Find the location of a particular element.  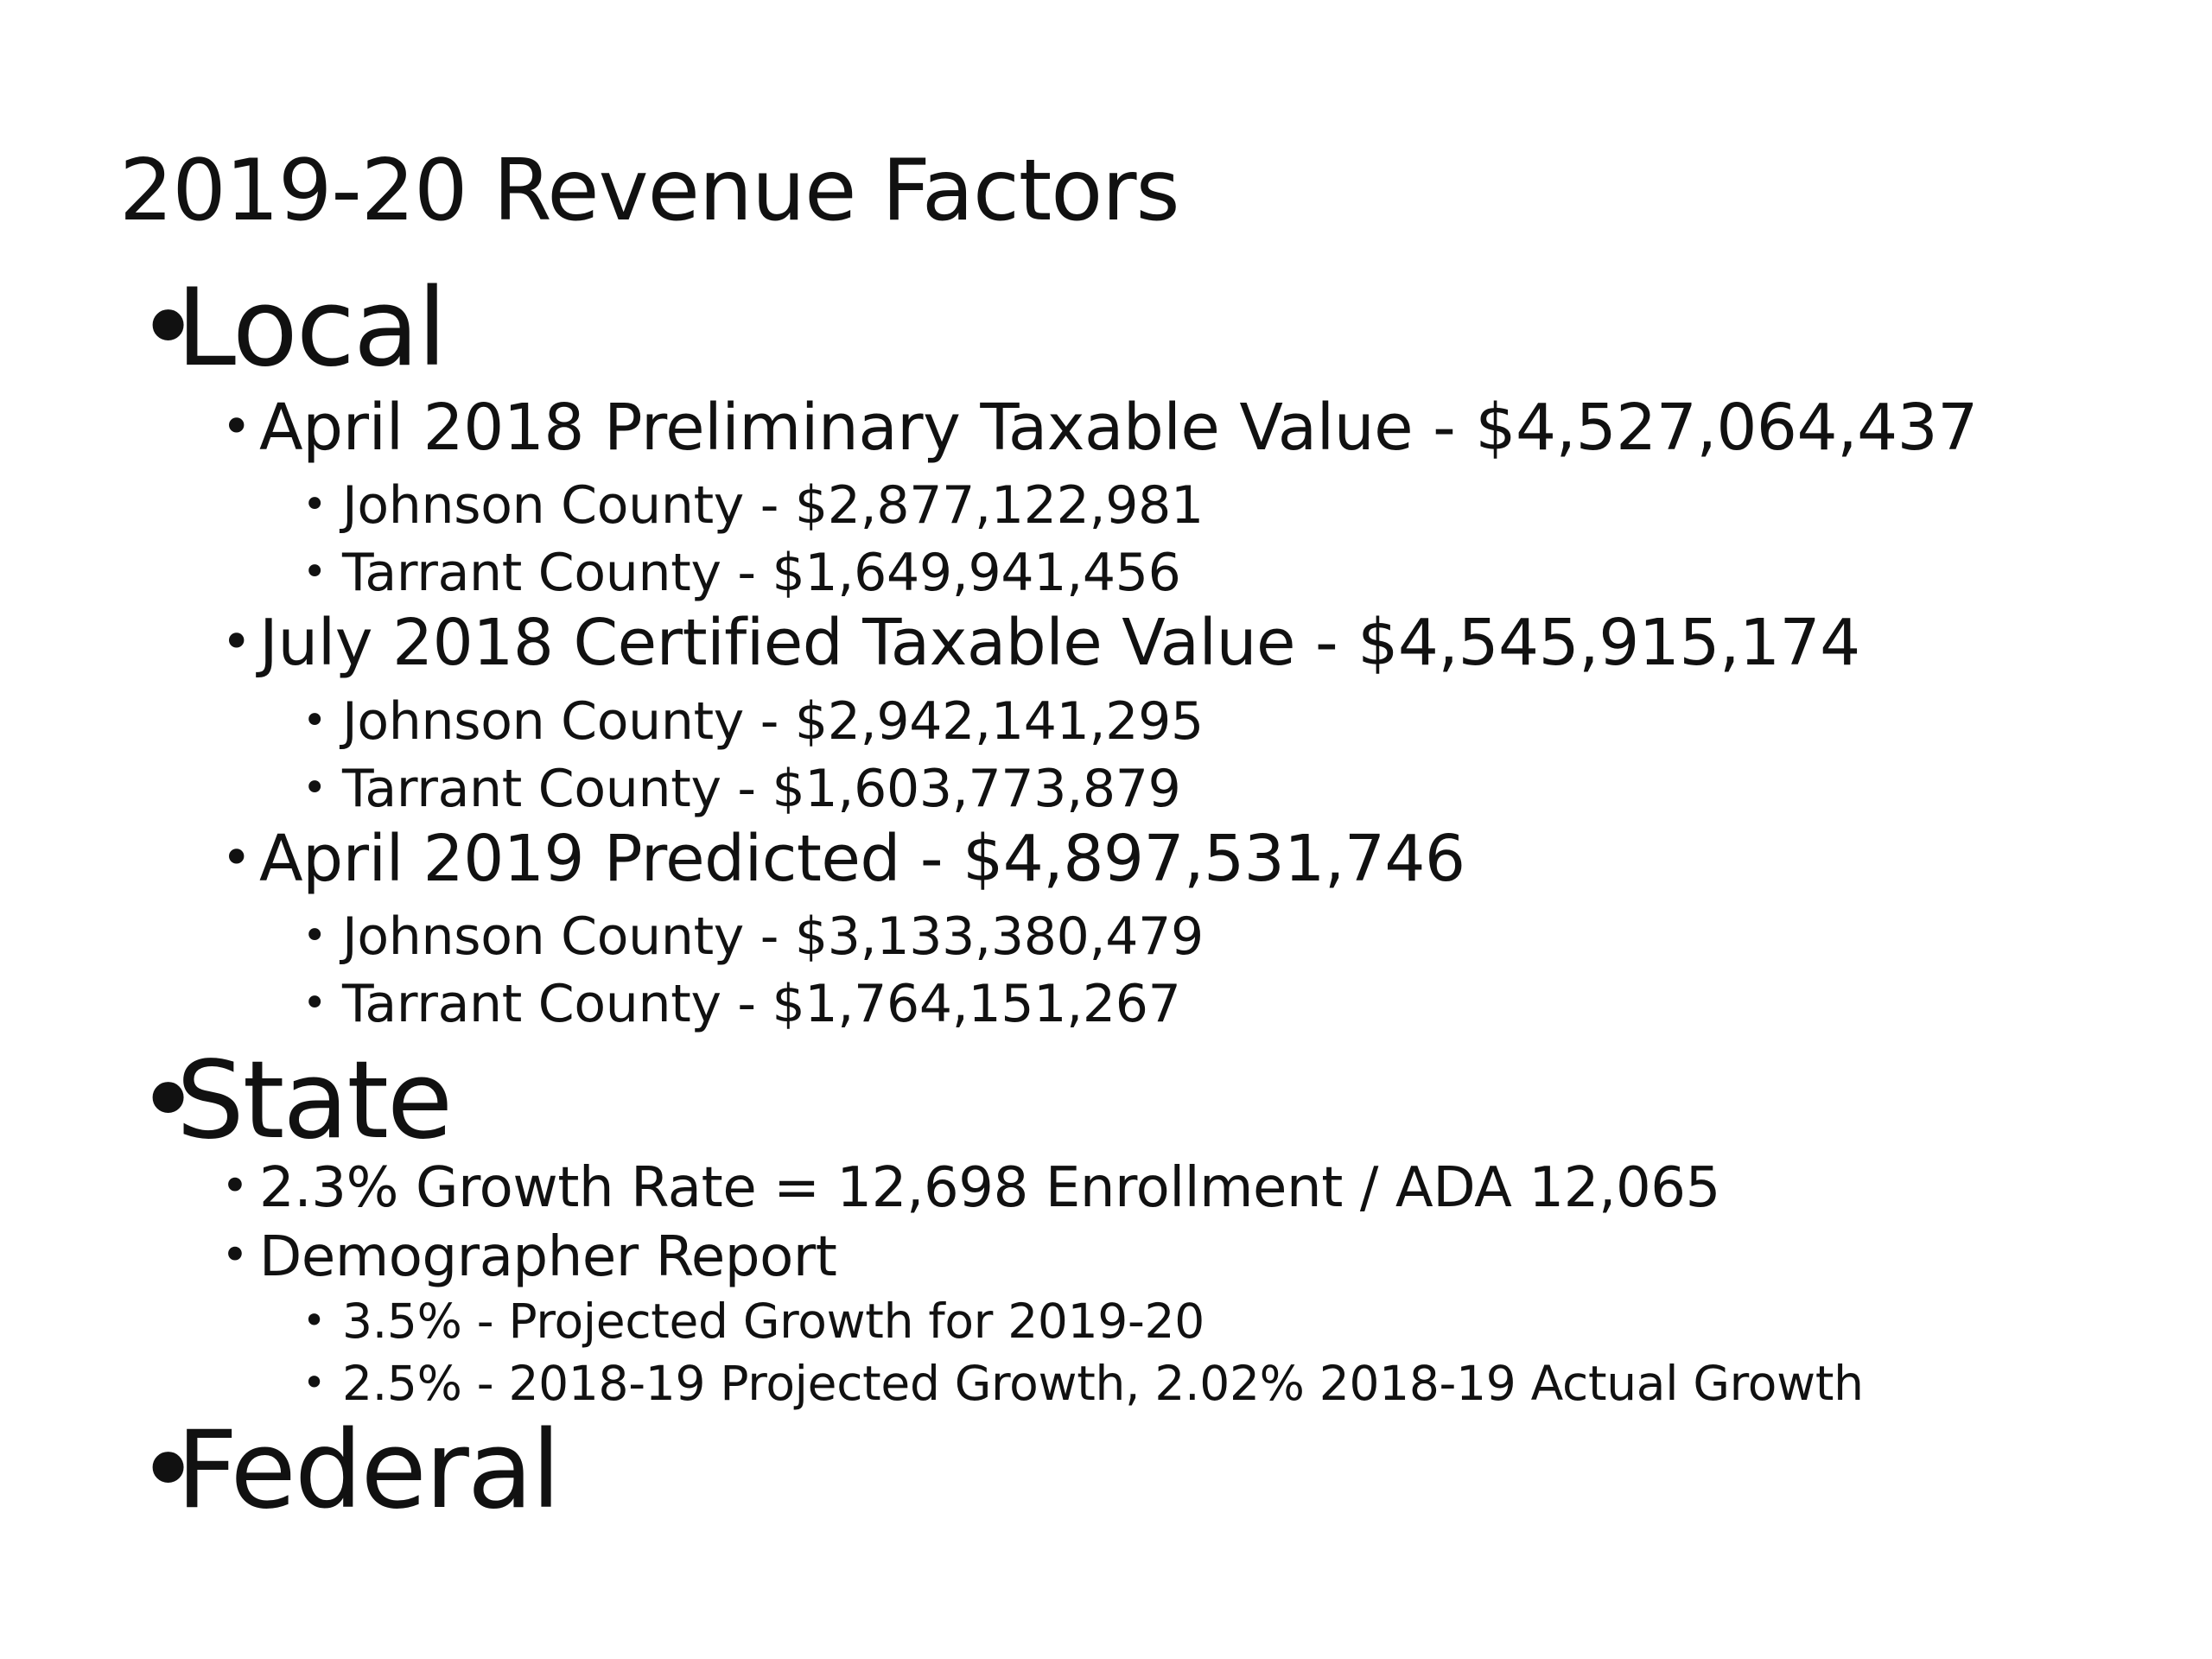

list-subitem: • Tarrant County - $1,649,941,456 is located at coordinates (741, 573).